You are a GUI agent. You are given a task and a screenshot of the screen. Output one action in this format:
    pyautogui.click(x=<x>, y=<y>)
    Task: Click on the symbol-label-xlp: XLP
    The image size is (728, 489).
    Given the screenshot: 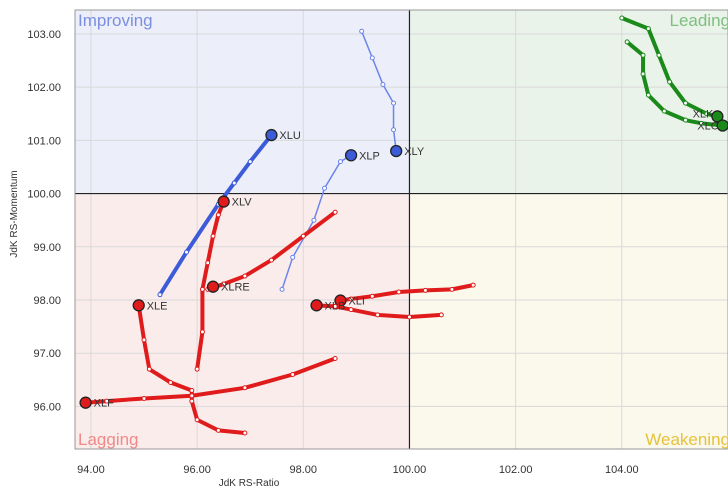 What is the action you would take?
    pyautogui.click(x=369, y=156)
    